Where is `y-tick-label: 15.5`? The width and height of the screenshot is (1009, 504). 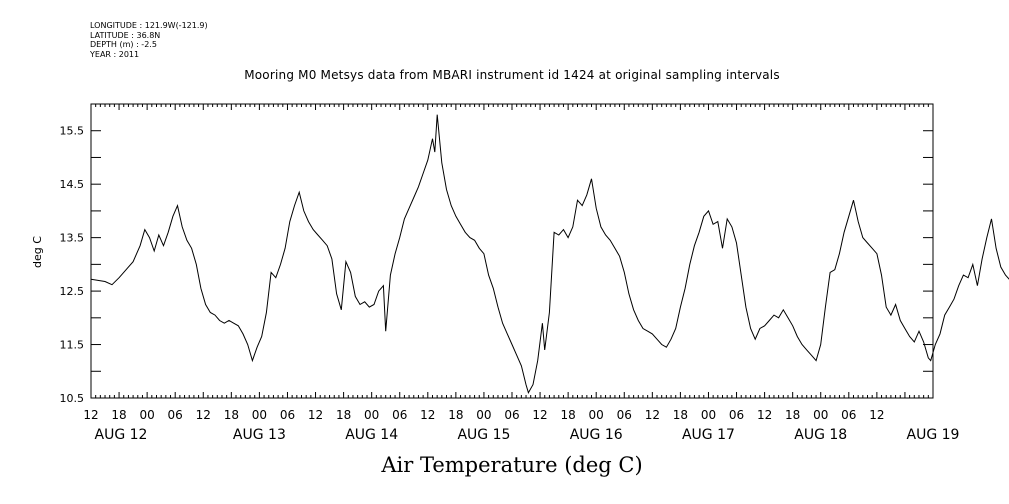
y-tick-label: 15.5 is located at coordinates (72, 131).